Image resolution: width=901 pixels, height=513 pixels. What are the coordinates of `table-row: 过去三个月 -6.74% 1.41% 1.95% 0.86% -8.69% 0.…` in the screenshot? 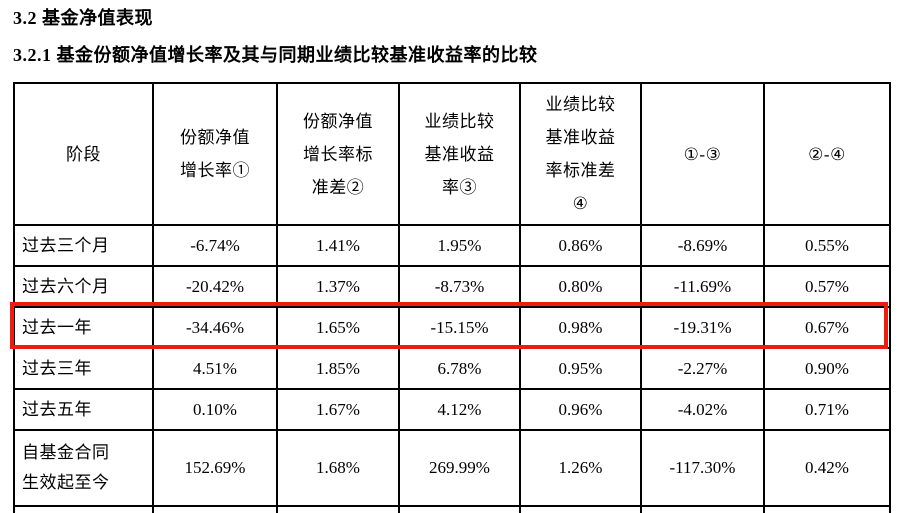 It's located at (452, 245).